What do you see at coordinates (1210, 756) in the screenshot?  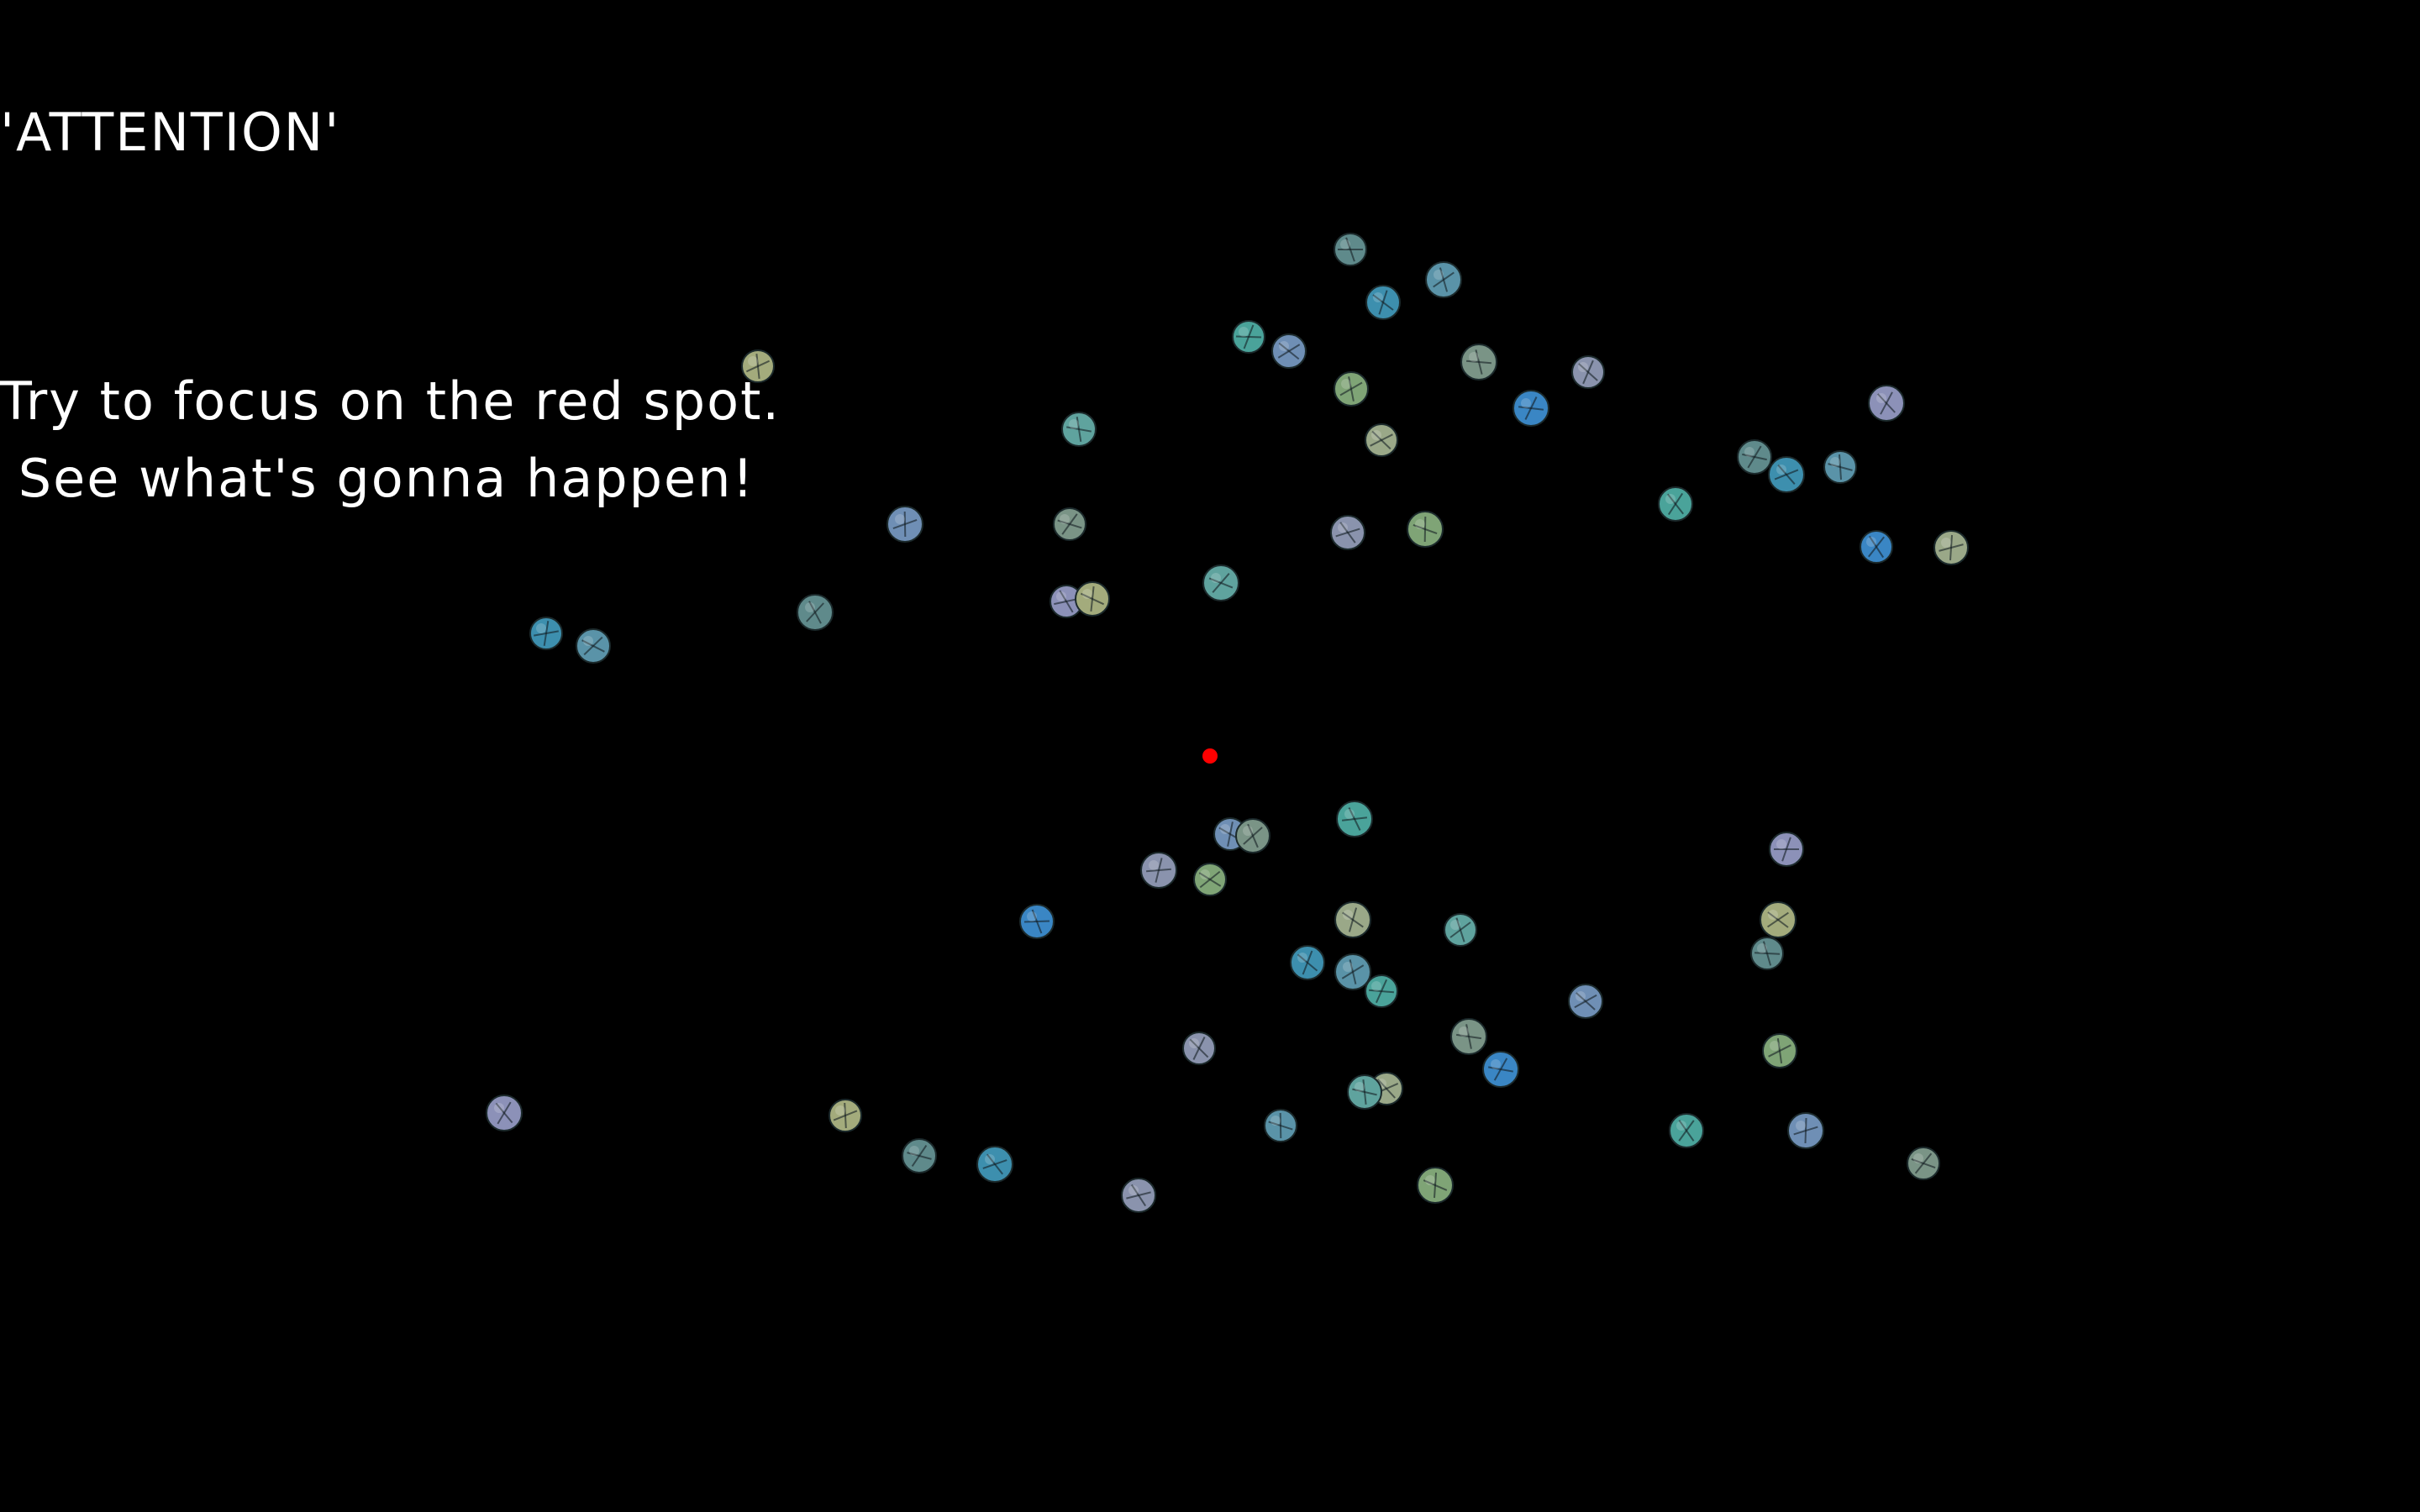 I see `red-fixation-spot` at bounding box center [1210, 756].